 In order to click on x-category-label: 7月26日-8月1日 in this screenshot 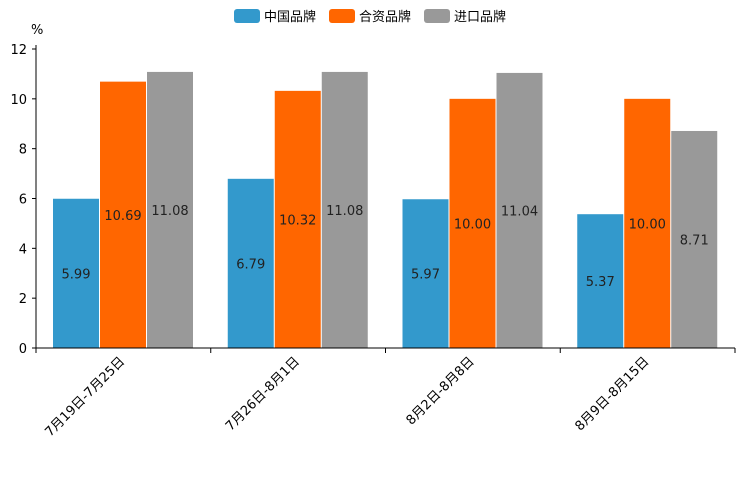, I will do `click(263, 394)`.